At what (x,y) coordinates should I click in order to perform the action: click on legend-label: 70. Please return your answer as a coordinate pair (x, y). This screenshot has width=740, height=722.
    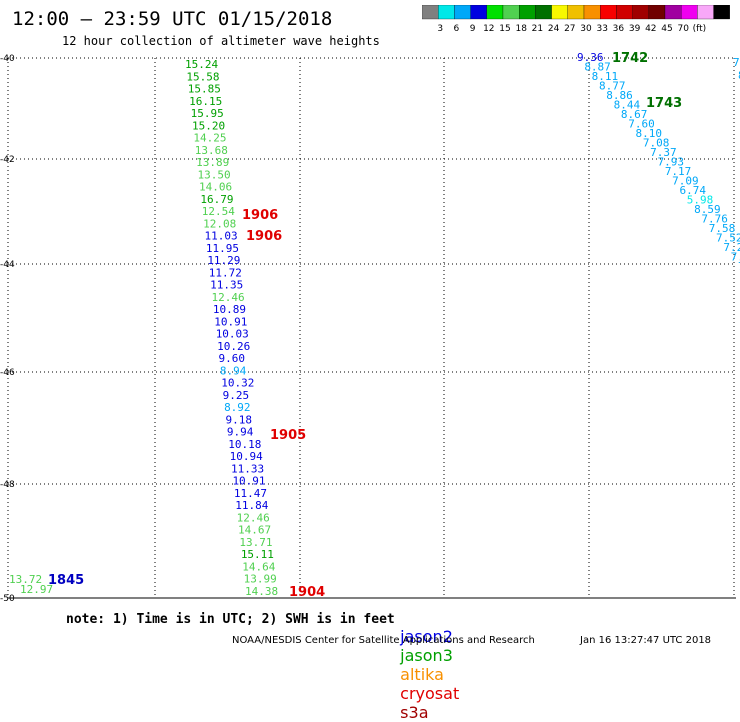
    Looking at the image, I should click on (683, 29).